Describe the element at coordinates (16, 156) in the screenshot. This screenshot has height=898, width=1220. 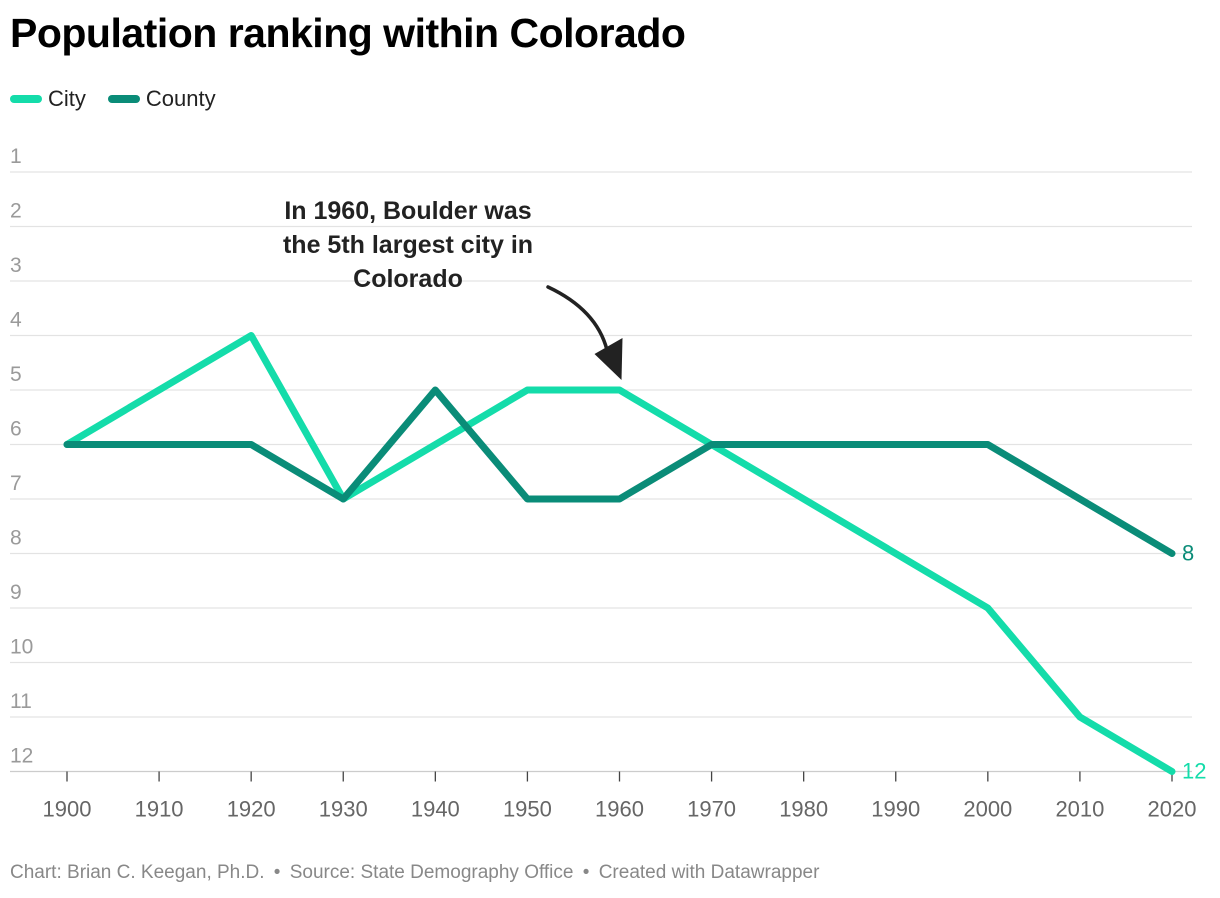
I see `y-tick-label: 1` at that location.